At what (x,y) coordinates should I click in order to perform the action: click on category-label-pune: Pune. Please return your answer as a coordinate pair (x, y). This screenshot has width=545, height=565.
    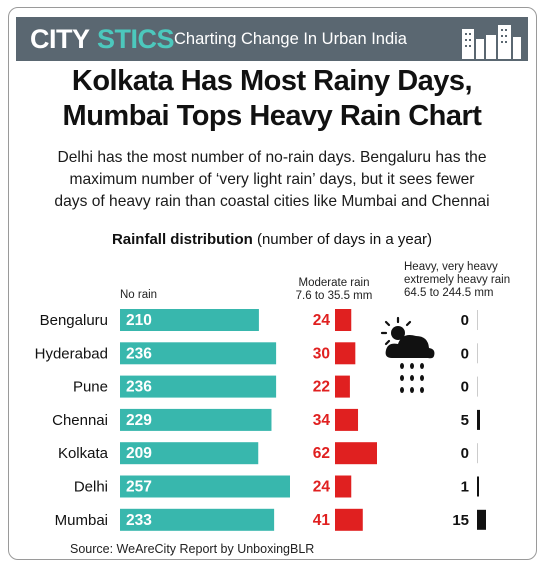
    Looking at the image, I should click on (90, 387).